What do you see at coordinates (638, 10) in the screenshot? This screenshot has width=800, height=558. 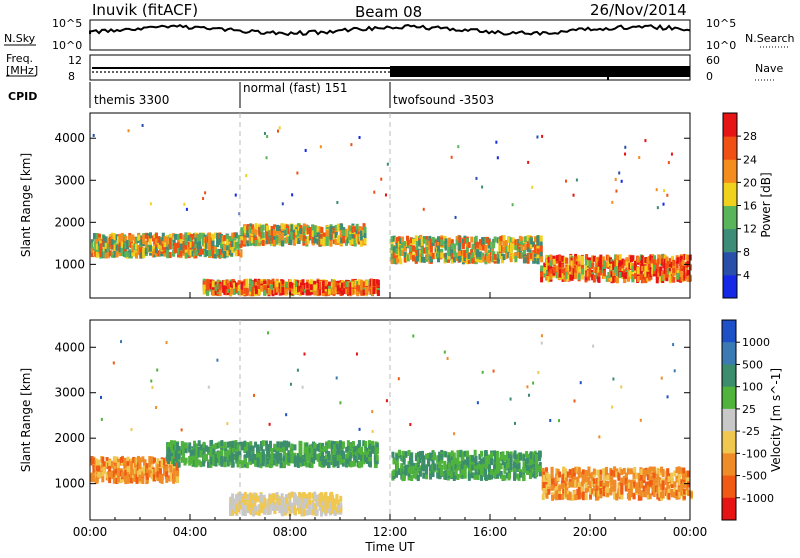 I see `date-title: 26/Nov/2014` at bounding box center [638, 10].